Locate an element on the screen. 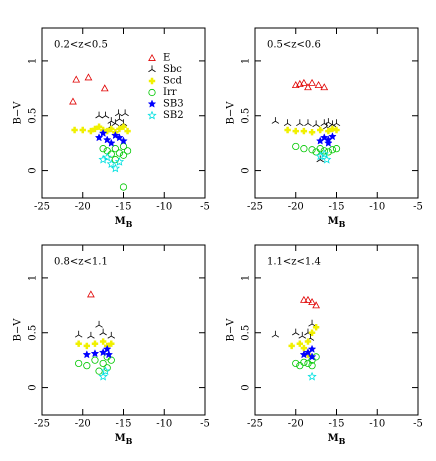 The image size is (436, 461). panel-label: 0.2<z<0.5 is located at coordinates (81, 45).